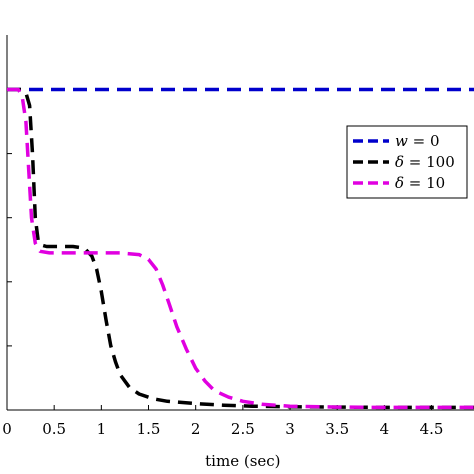 This screenshot has width=474, height=474. I want to click on x-tick-label: 3.5, so click(337, 429).